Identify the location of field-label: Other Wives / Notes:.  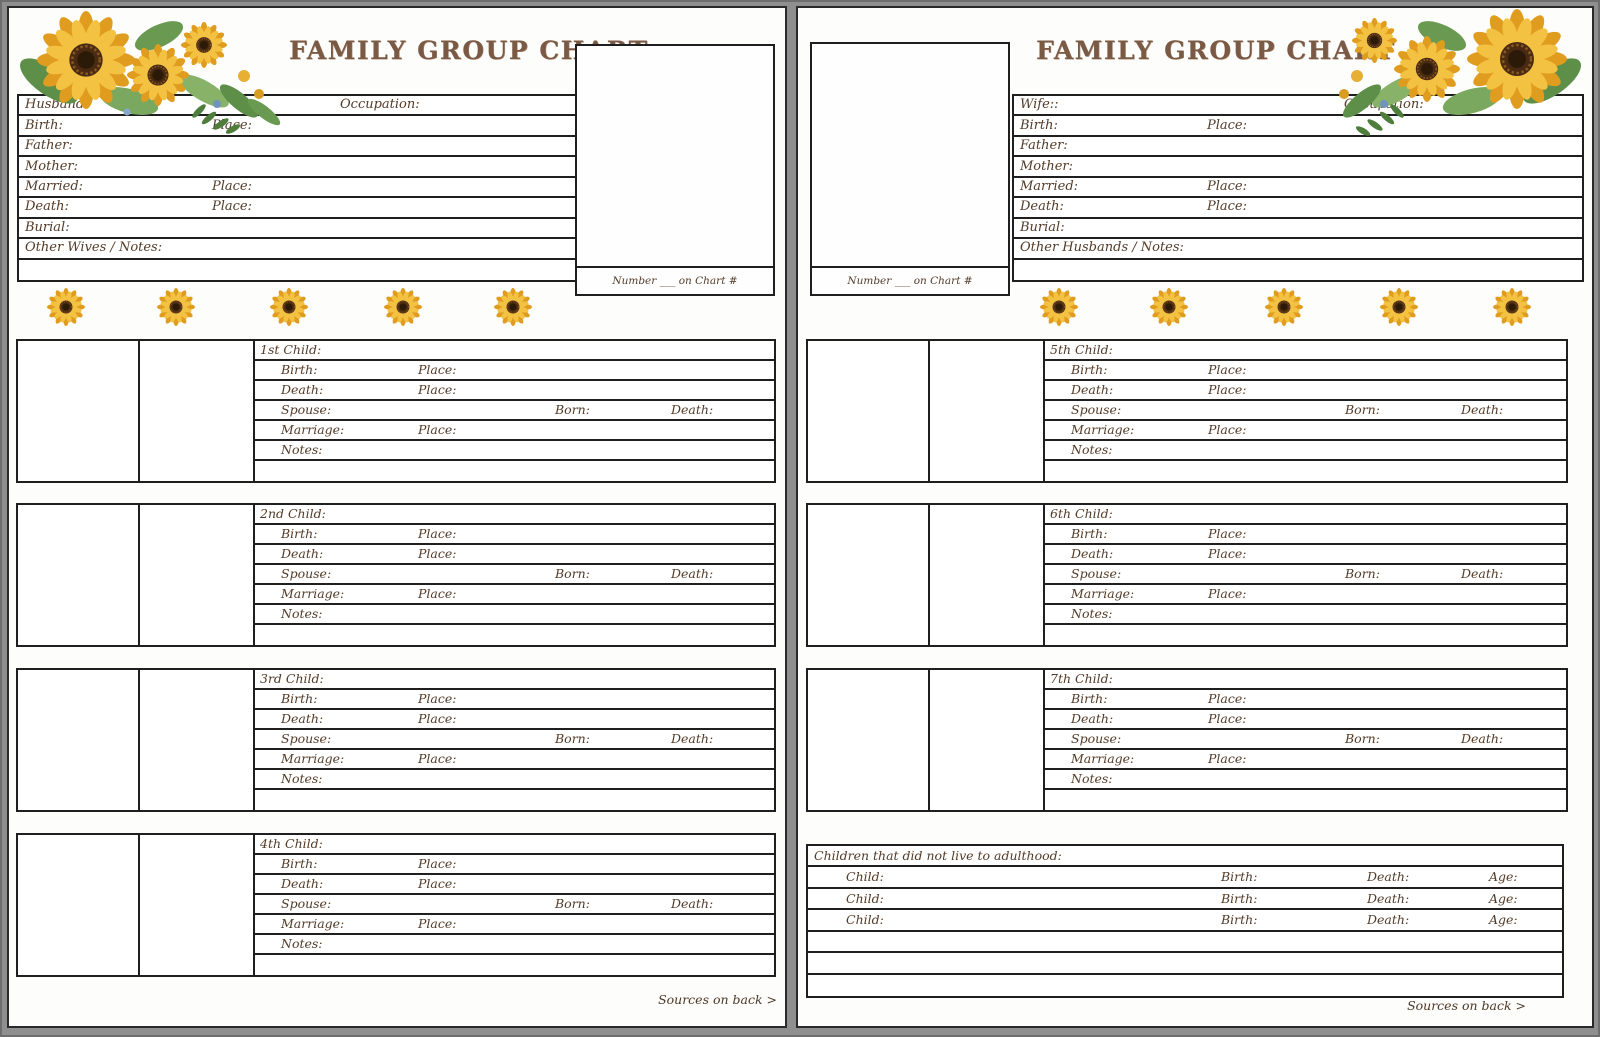
(94, 248).